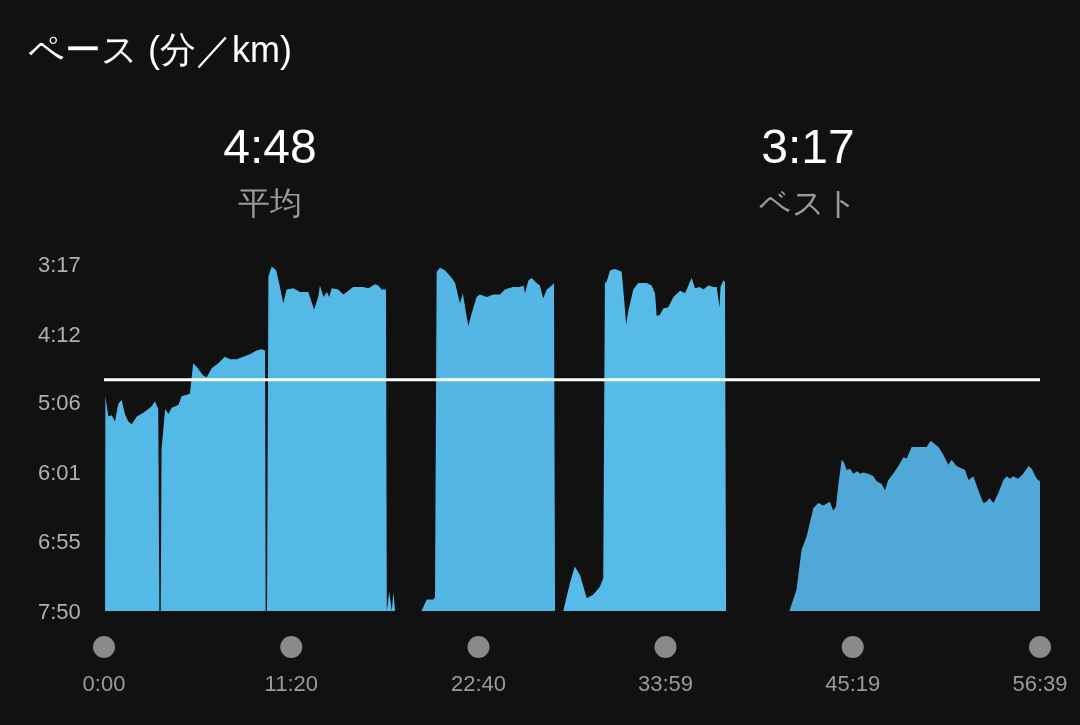  I want to click on y-tick-label: 4:12, so click(59, 334).